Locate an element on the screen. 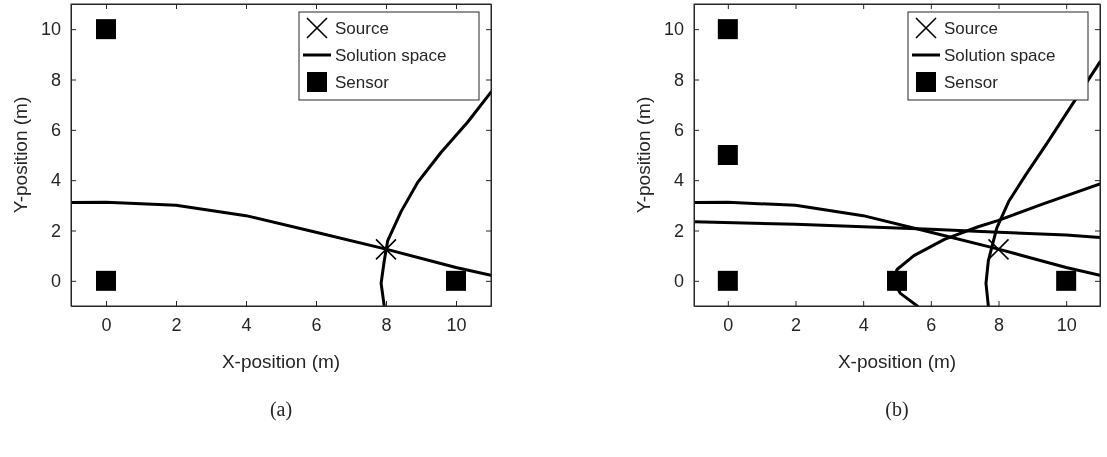 This screenshot has height=457, width=1107. text: (b) is located at coordinates (897, 409).